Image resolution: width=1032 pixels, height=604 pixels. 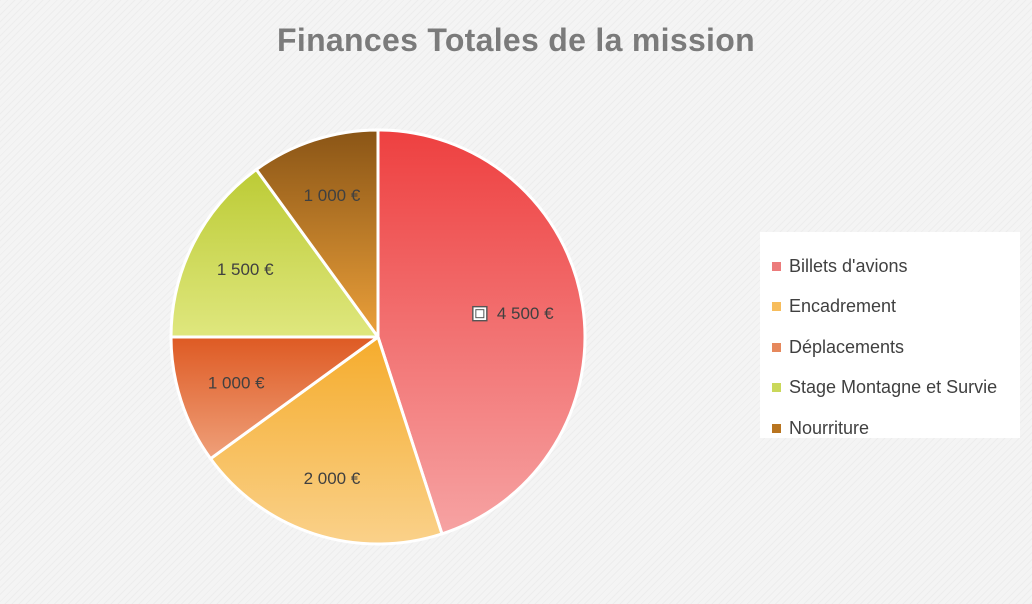 I want to click on label-selection-handle, so click(x=480, y=313).